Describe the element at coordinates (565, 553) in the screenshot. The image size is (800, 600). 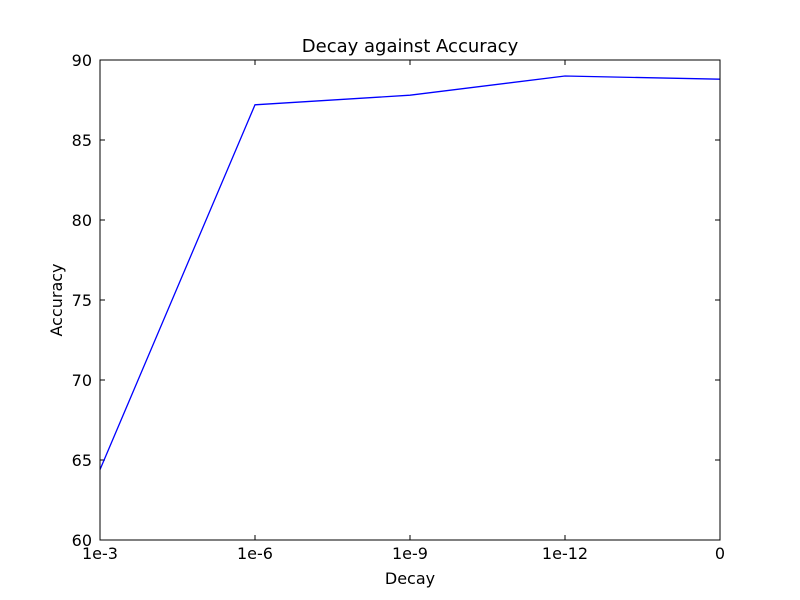
I see `x-tick-label: 1e-12` at that location.